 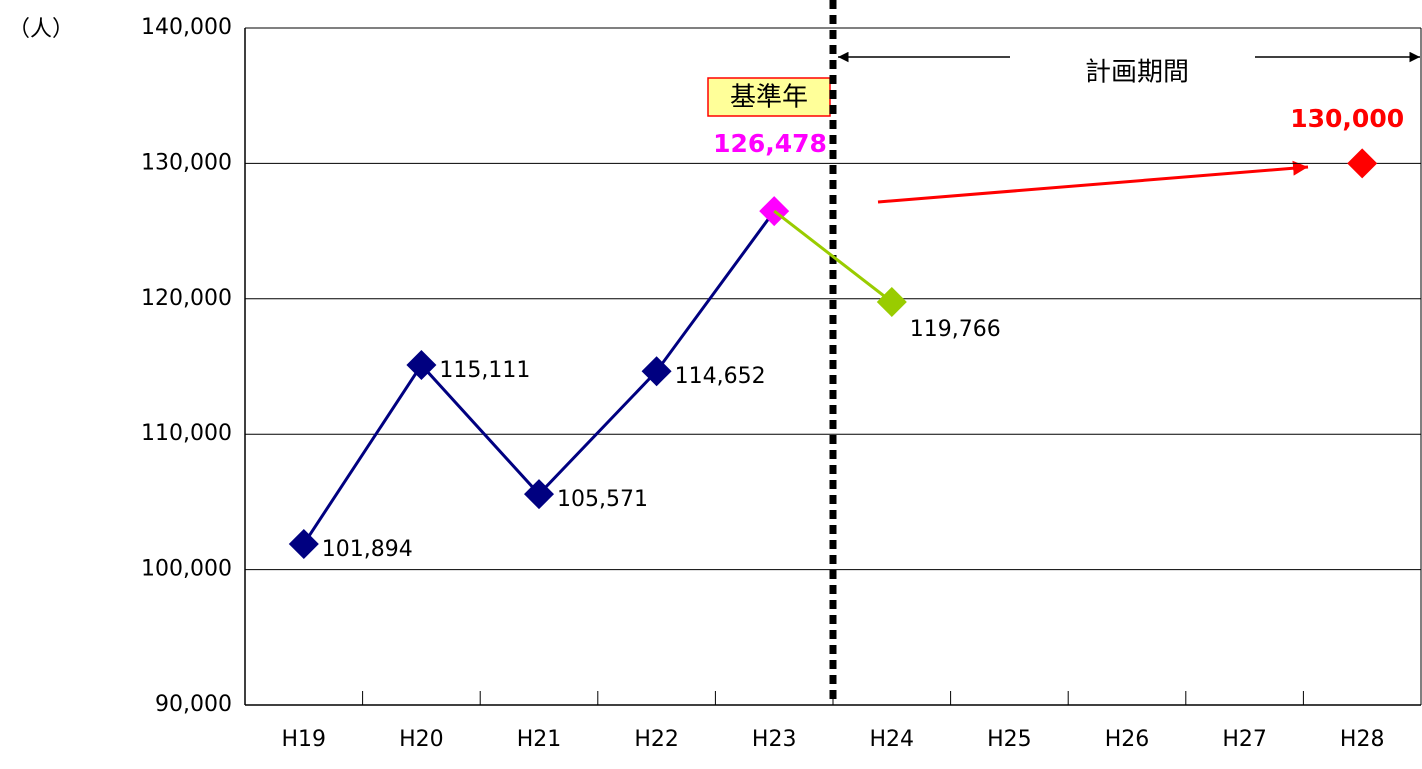 I want to click on value-label: 126,478, so click(x=770, y=143).